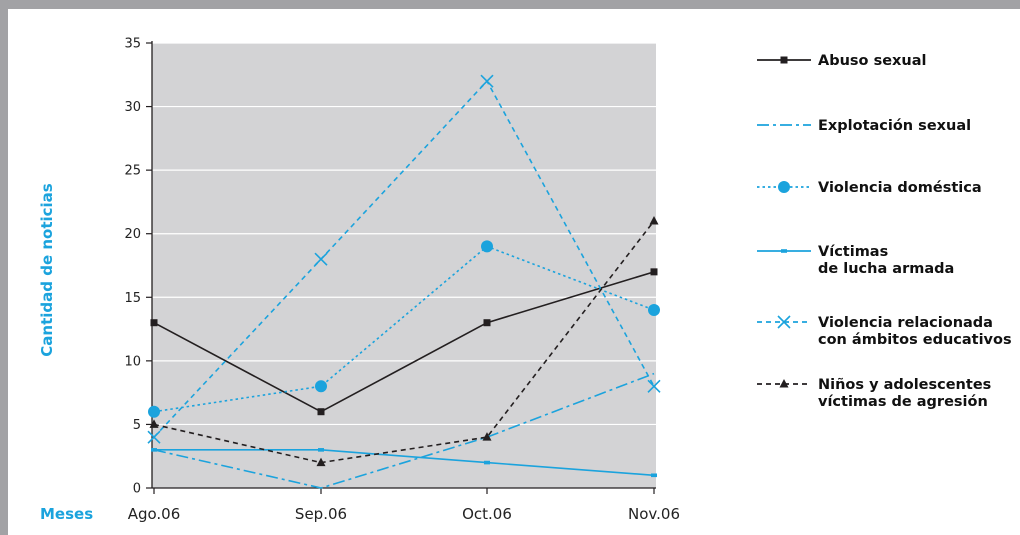 The width and height of the screenshot is (1020, 535). I want to click on x-tick-label: Nov.06, so click(654, 514).